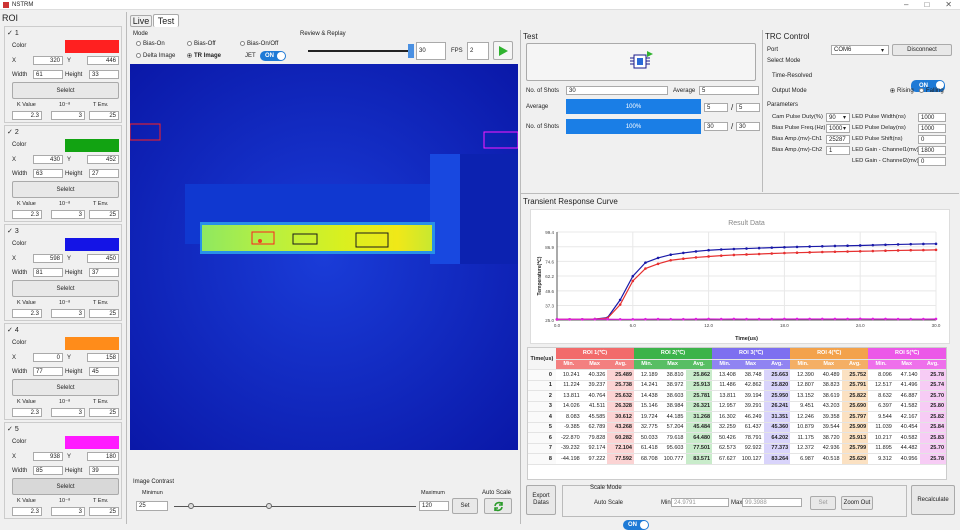  Describe the element at coordinates (434, 506) in the screenshot. I see `contrast-max-input: 120` at that location.